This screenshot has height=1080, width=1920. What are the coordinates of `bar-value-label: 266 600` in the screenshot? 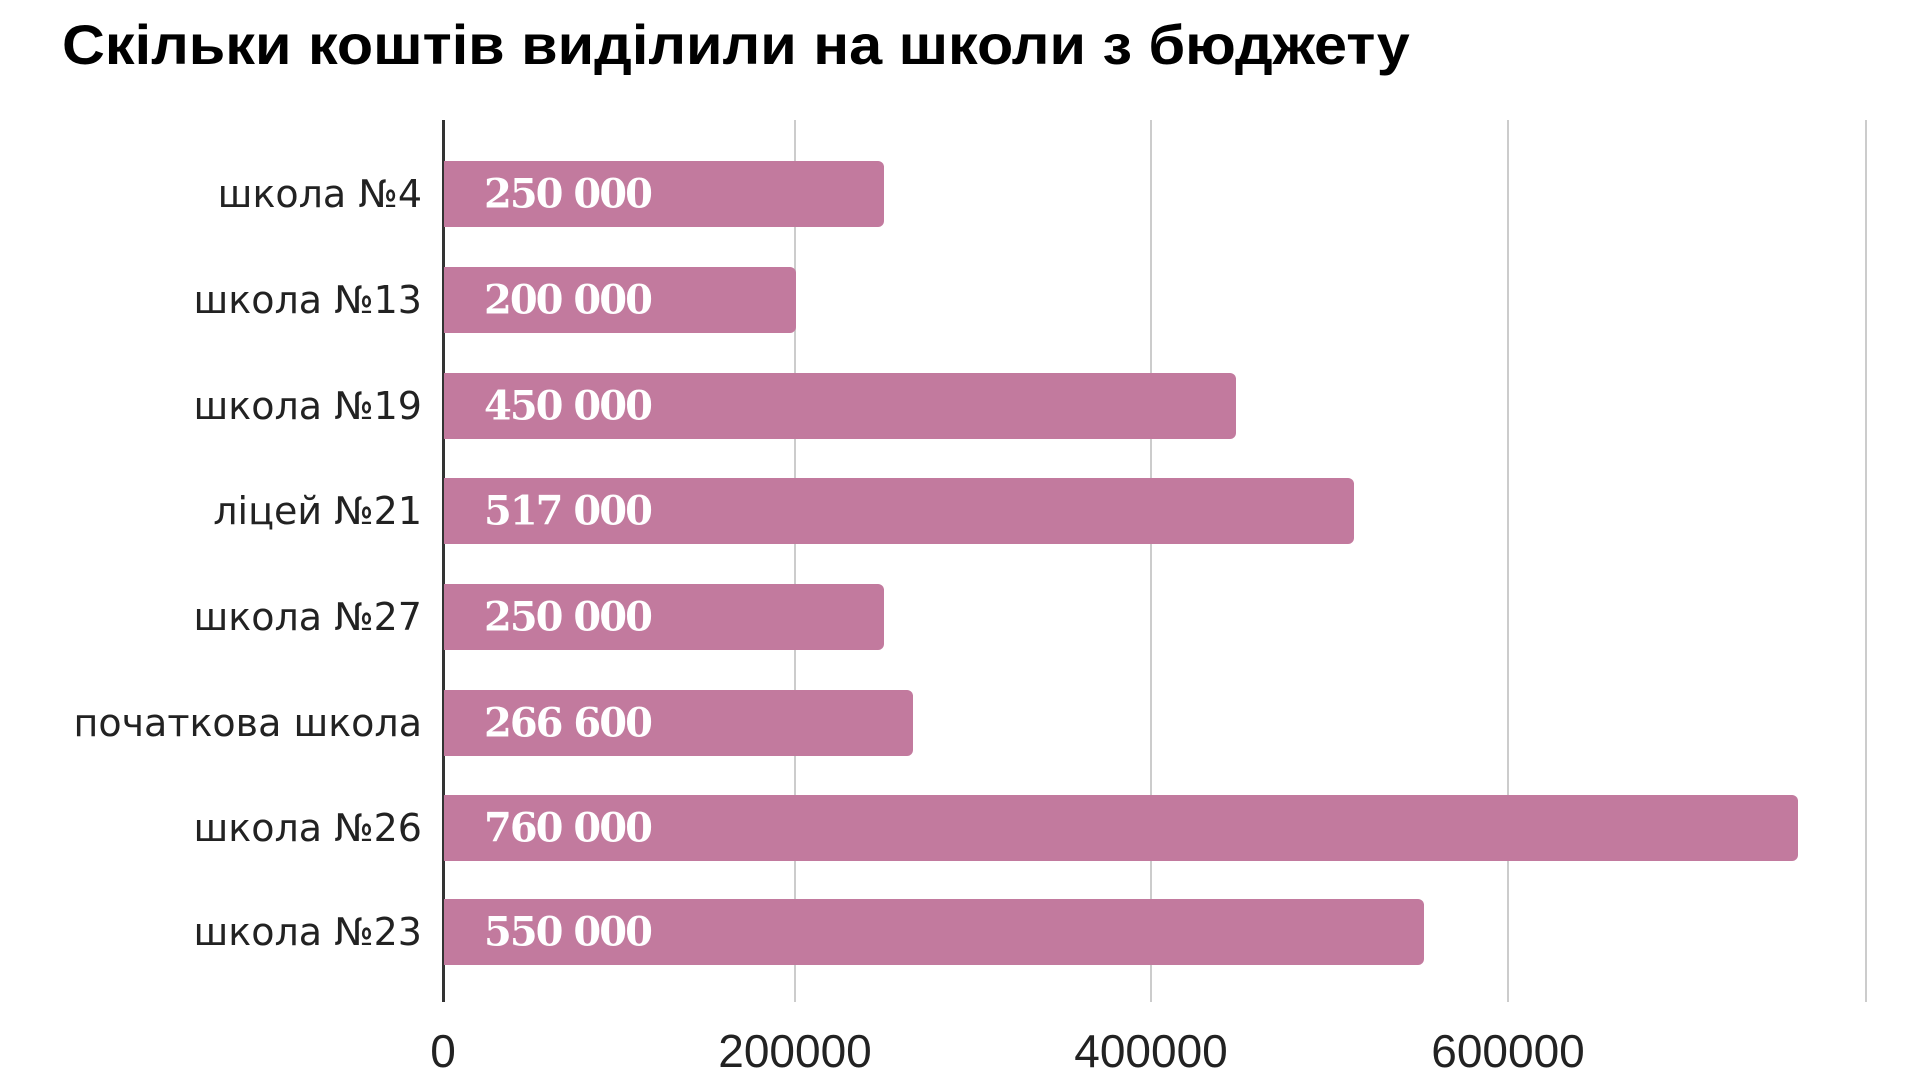 It's located at (568, 723).